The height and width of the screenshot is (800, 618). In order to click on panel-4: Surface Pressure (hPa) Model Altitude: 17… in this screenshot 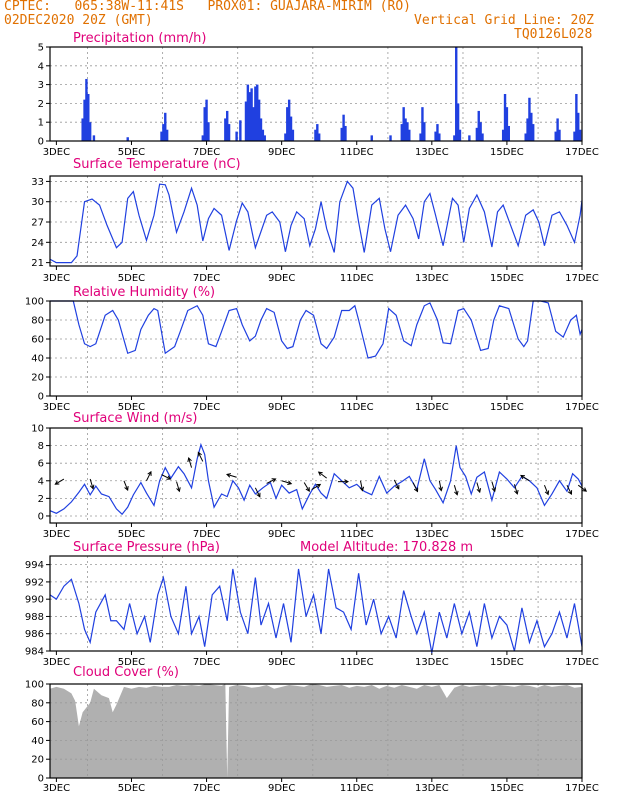, I will do `click(312, 604)`.